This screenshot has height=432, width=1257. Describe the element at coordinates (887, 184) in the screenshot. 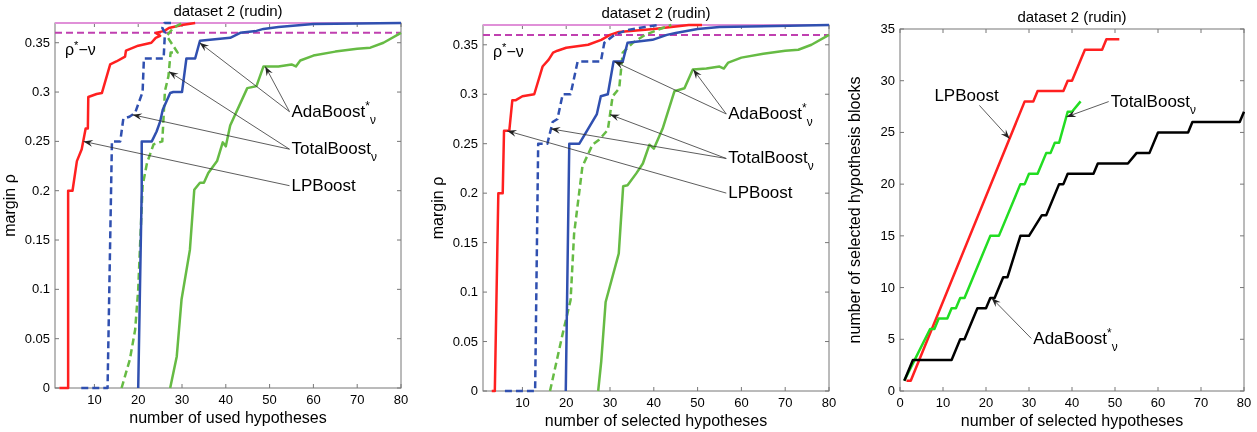

I see `y-tick-label: 20` at that location.